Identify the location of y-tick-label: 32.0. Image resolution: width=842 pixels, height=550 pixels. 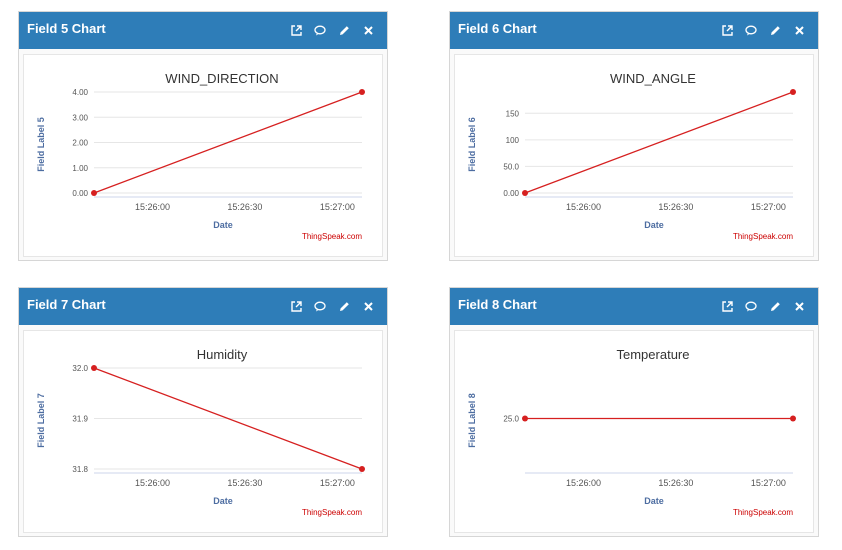
(80, 368).